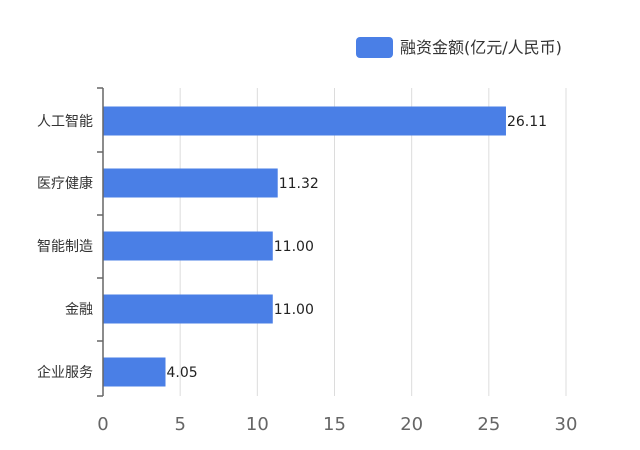  Describe the element at coordinates (481, 47) in the screenshot. I see `legend-label: 融资金额(亿元/人民币)` at that location.